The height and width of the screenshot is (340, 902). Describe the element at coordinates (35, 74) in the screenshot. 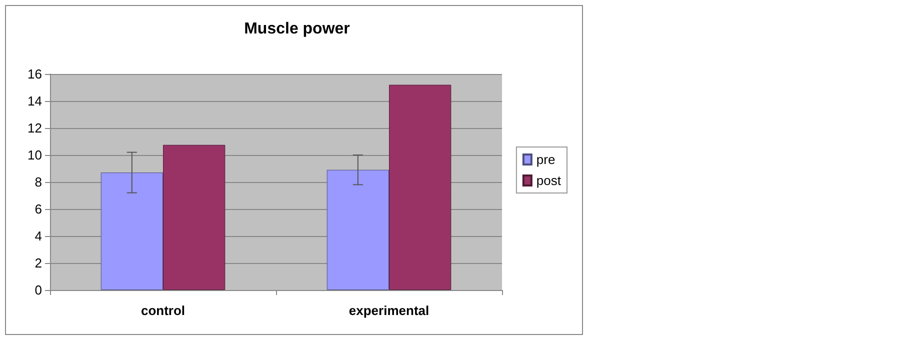

I see `y-tick-label: 16` at that location.